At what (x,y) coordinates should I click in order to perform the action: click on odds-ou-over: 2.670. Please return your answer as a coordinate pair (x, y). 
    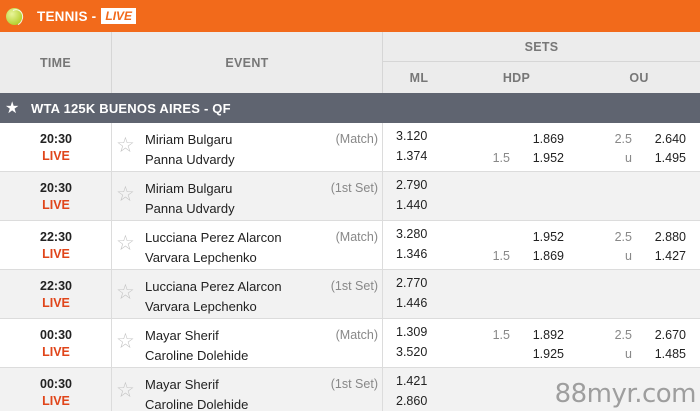
    Looking at the image, I should click on (670, 335).